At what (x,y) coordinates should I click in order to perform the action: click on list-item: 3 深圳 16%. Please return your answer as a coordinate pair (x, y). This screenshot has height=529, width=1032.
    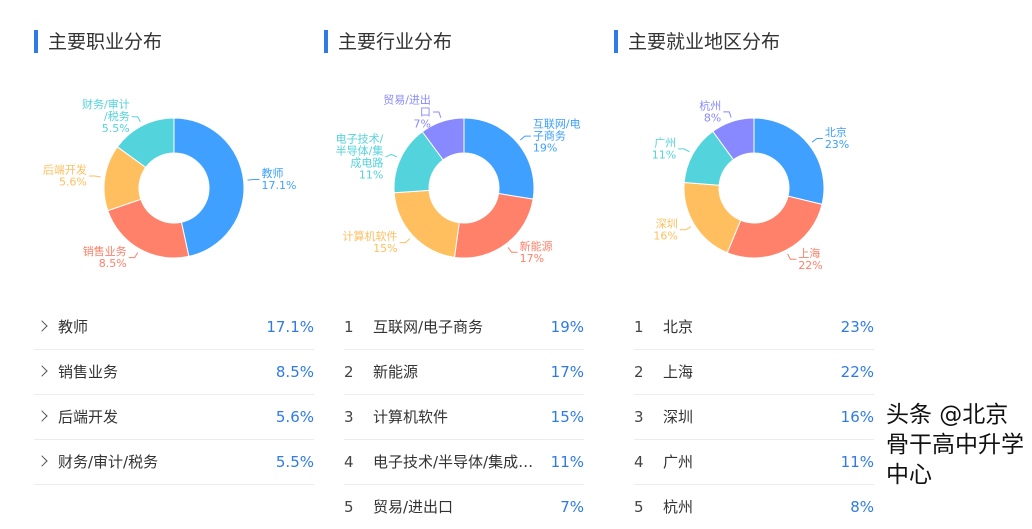
    Looking at the image, I should click on (754, 417).